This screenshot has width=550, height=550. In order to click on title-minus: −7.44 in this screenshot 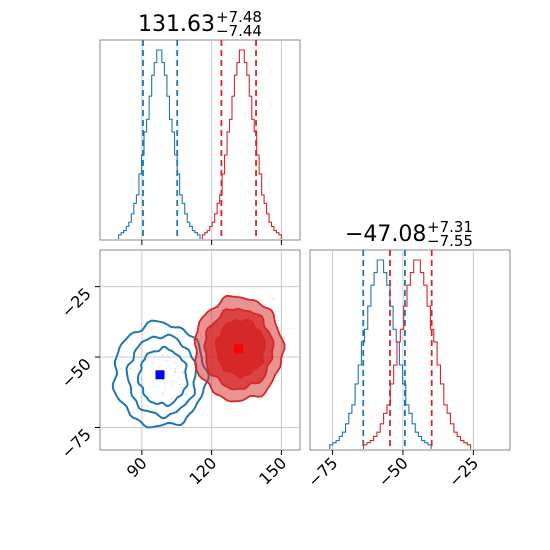, I will do `click(239, 31)`.